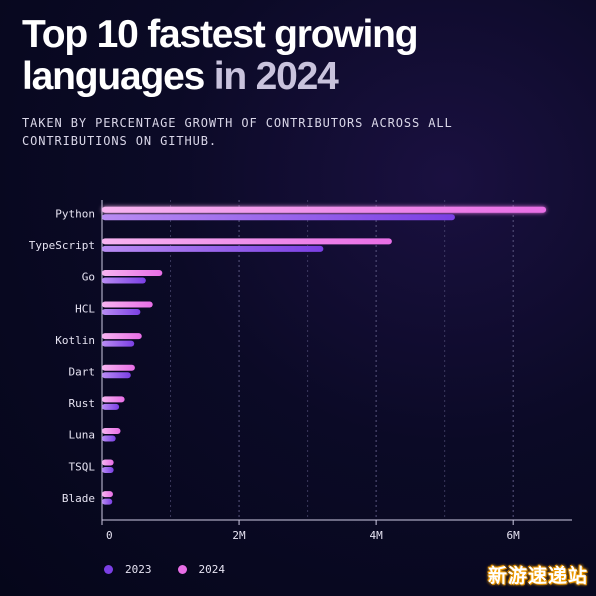  I want to click on bar-2023-go, so click(124, 280).